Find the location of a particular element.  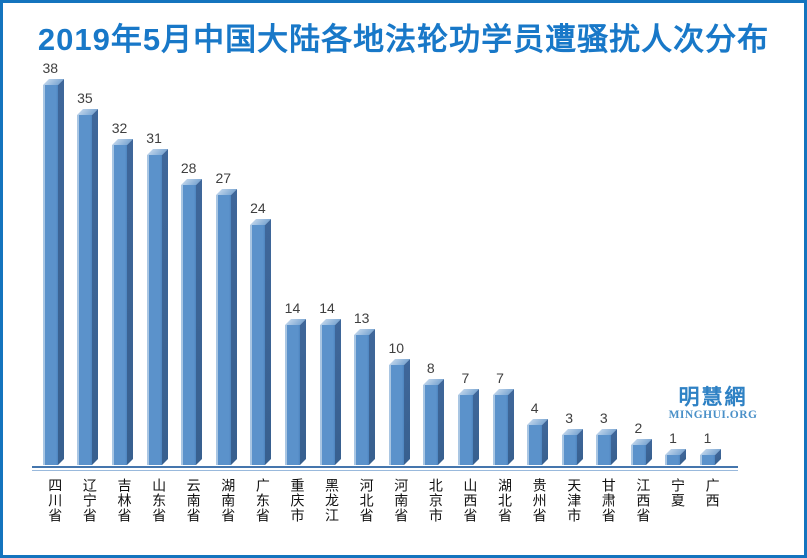

bar-value-label: 4 is located at coordinates (534, 408).